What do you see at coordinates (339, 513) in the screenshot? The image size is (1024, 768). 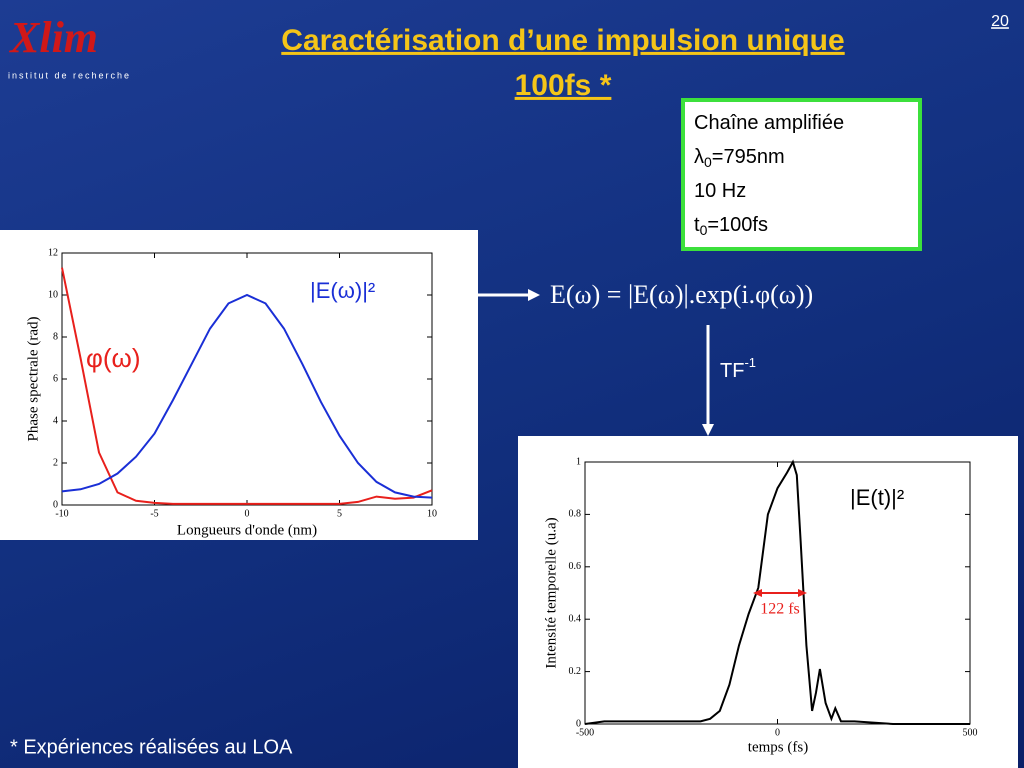 I see `x-tick-label: 5` at bounding box center [339, 513].